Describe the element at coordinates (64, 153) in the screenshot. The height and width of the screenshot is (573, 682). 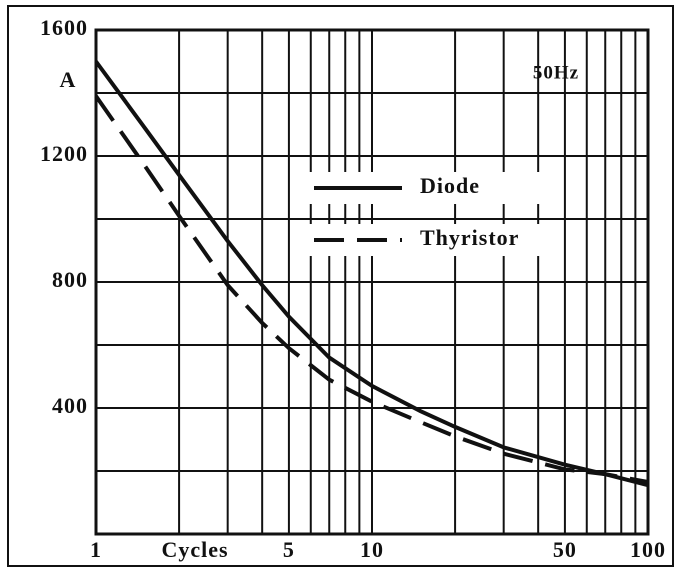
I see `y-tick-label: 1200` at that location.